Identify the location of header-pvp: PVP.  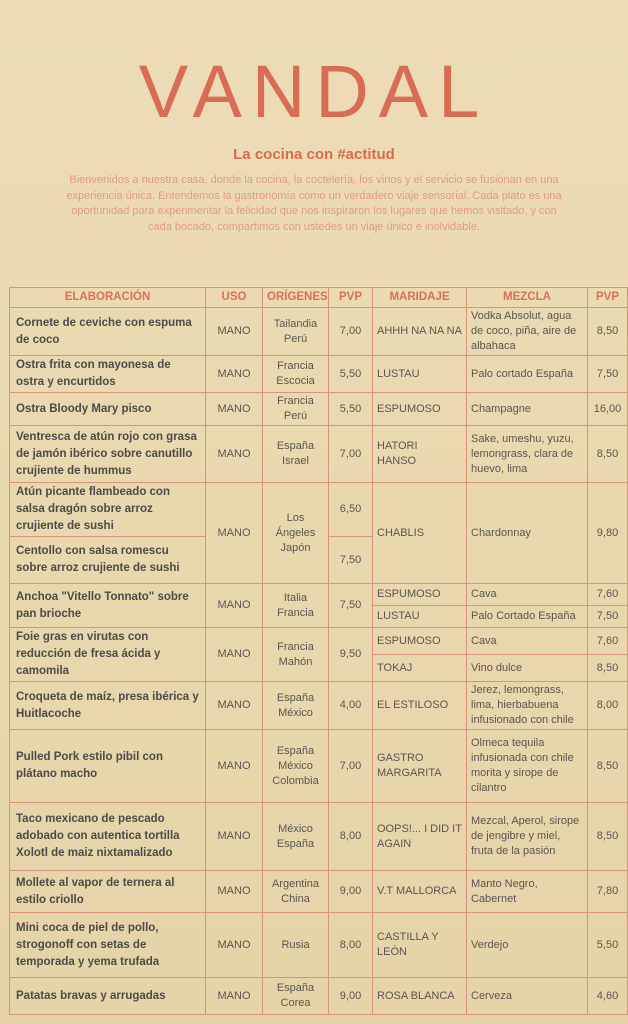
(350, 297).